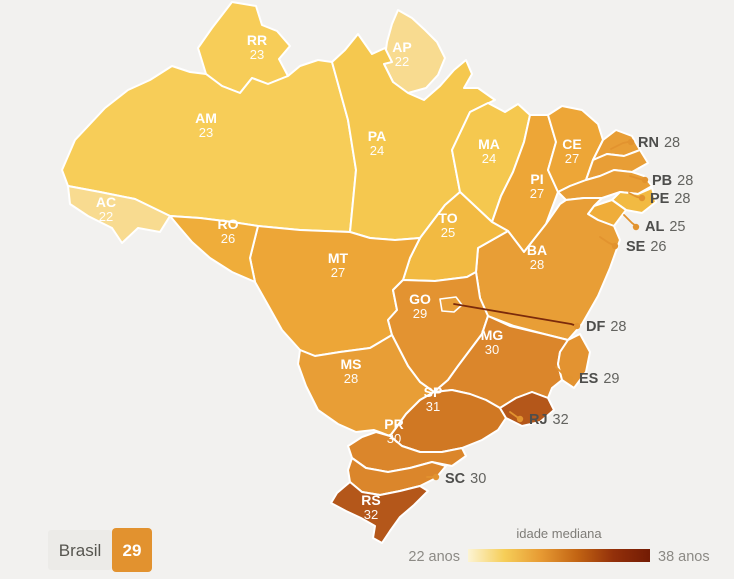 The width and height of the screenshot is (734, 579). Describe the element at coordinates (257, 54) in the screenshot. I see `state-value-rr: 23` at that location.